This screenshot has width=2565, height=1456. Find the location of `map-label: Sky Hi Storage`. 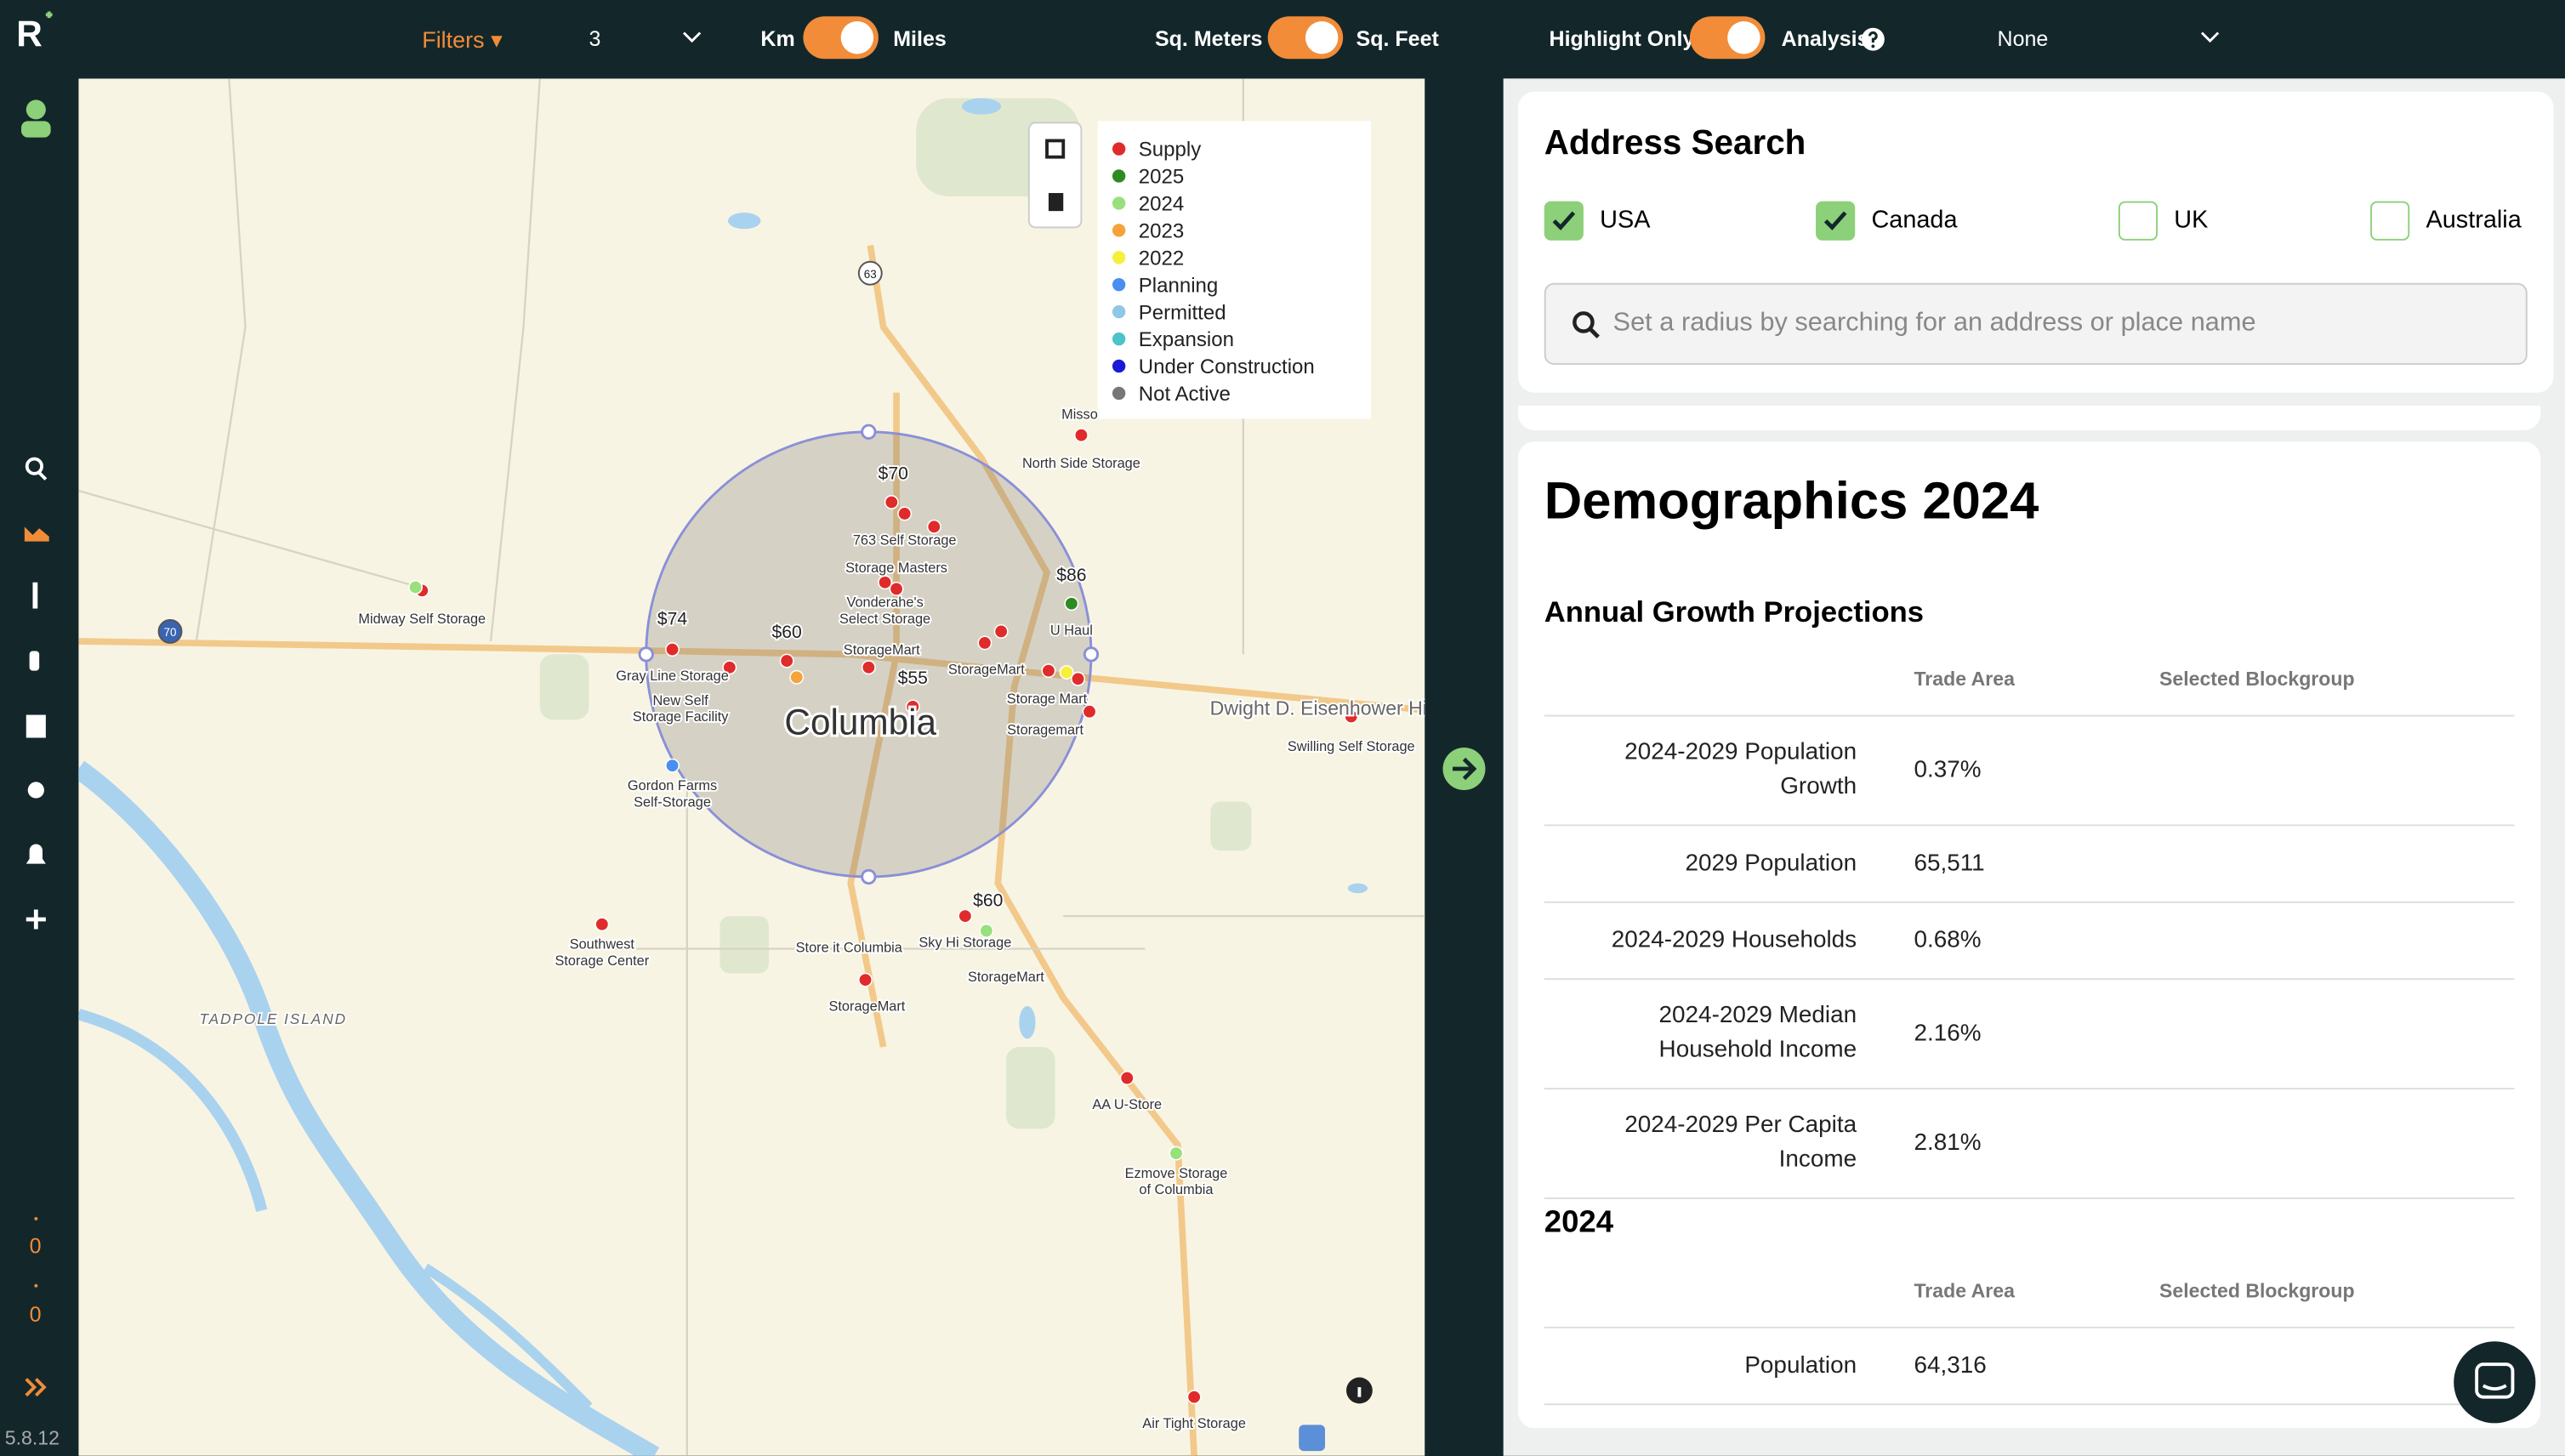

map-label: Sky Hi Storage is located at coordinates (965, 943).